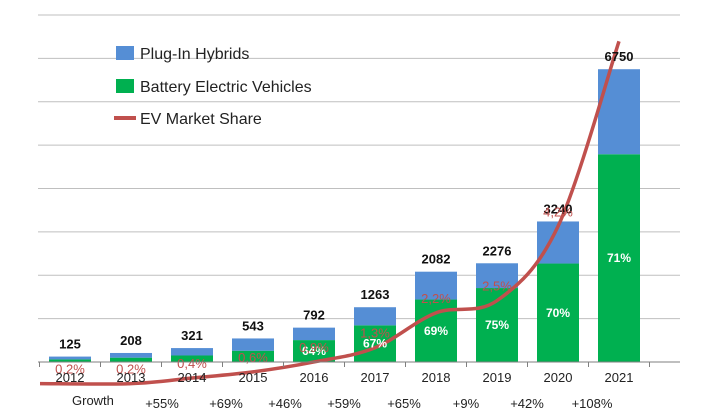  What do you see at coordinates (619, 377) in the screenshot?
I see `x-tick-label: 2021` at bounding box center [619, 377].